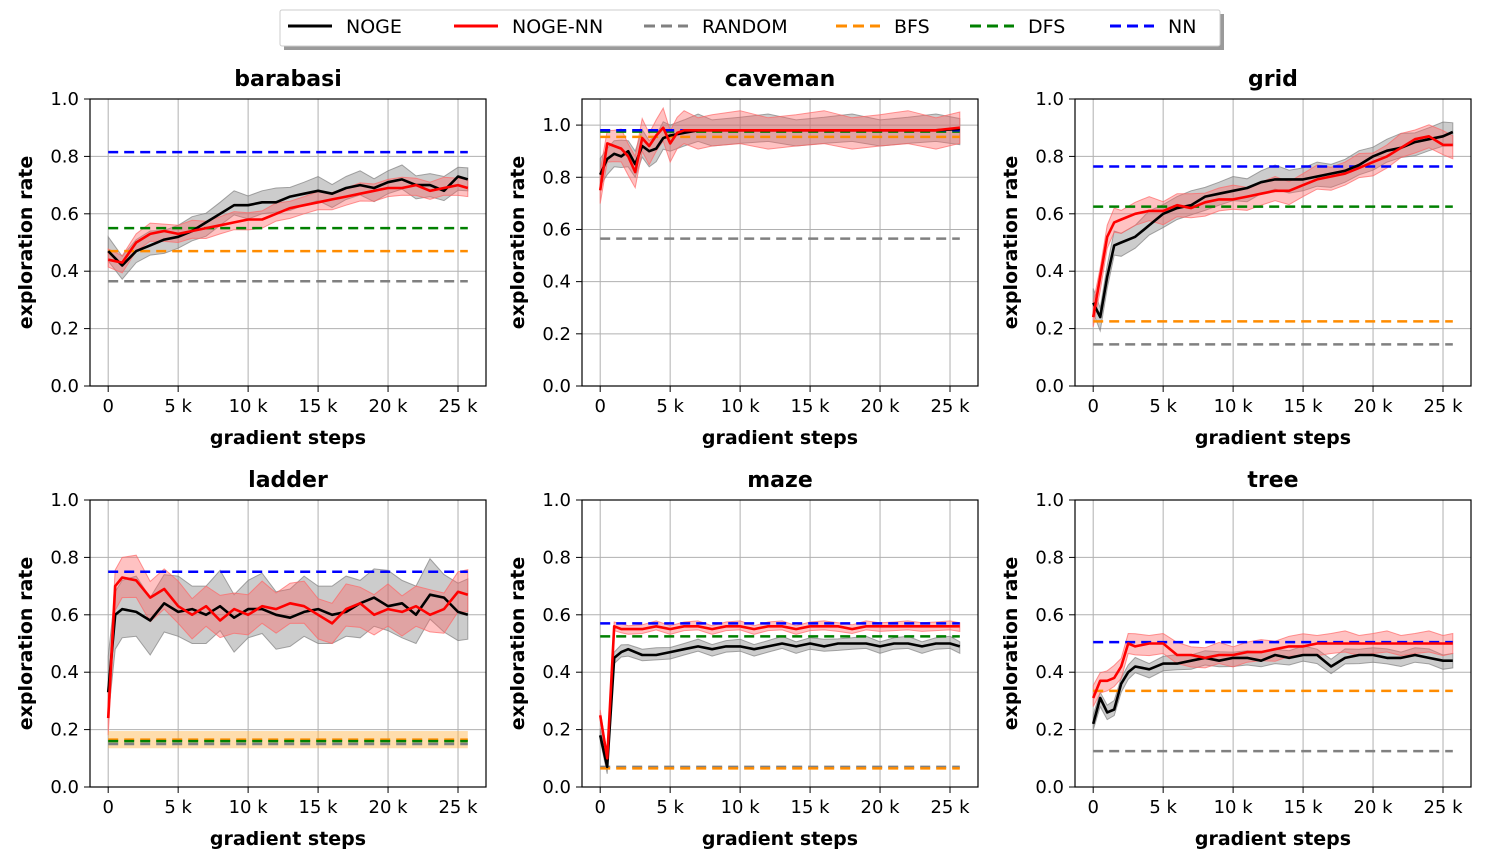 Image resolution: width=1486 pixels, height=865 pixels. Describe the element at coordinates (1182, 27) in the screenshot. I see `legend-label-nn: NN` at that location.